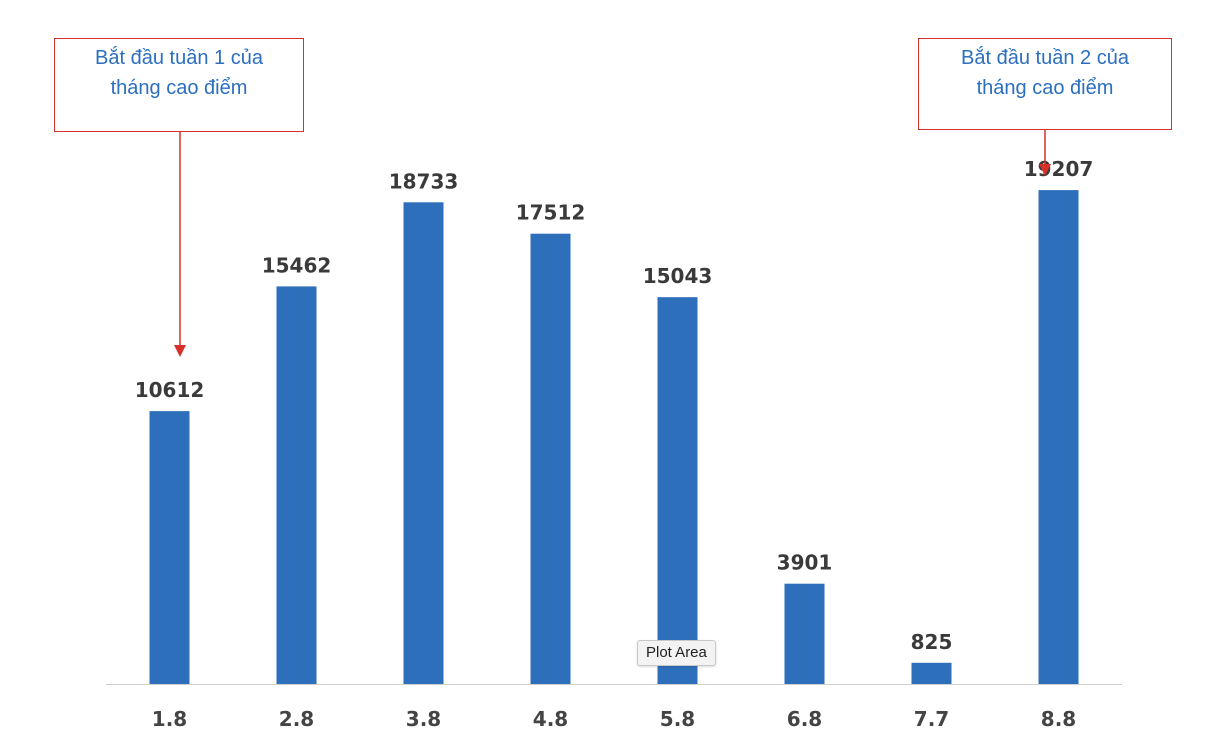  What do you see at coordinates (804, 633) in the screenshot?
I see `bar-6.8` at bounding box center [804, 633].